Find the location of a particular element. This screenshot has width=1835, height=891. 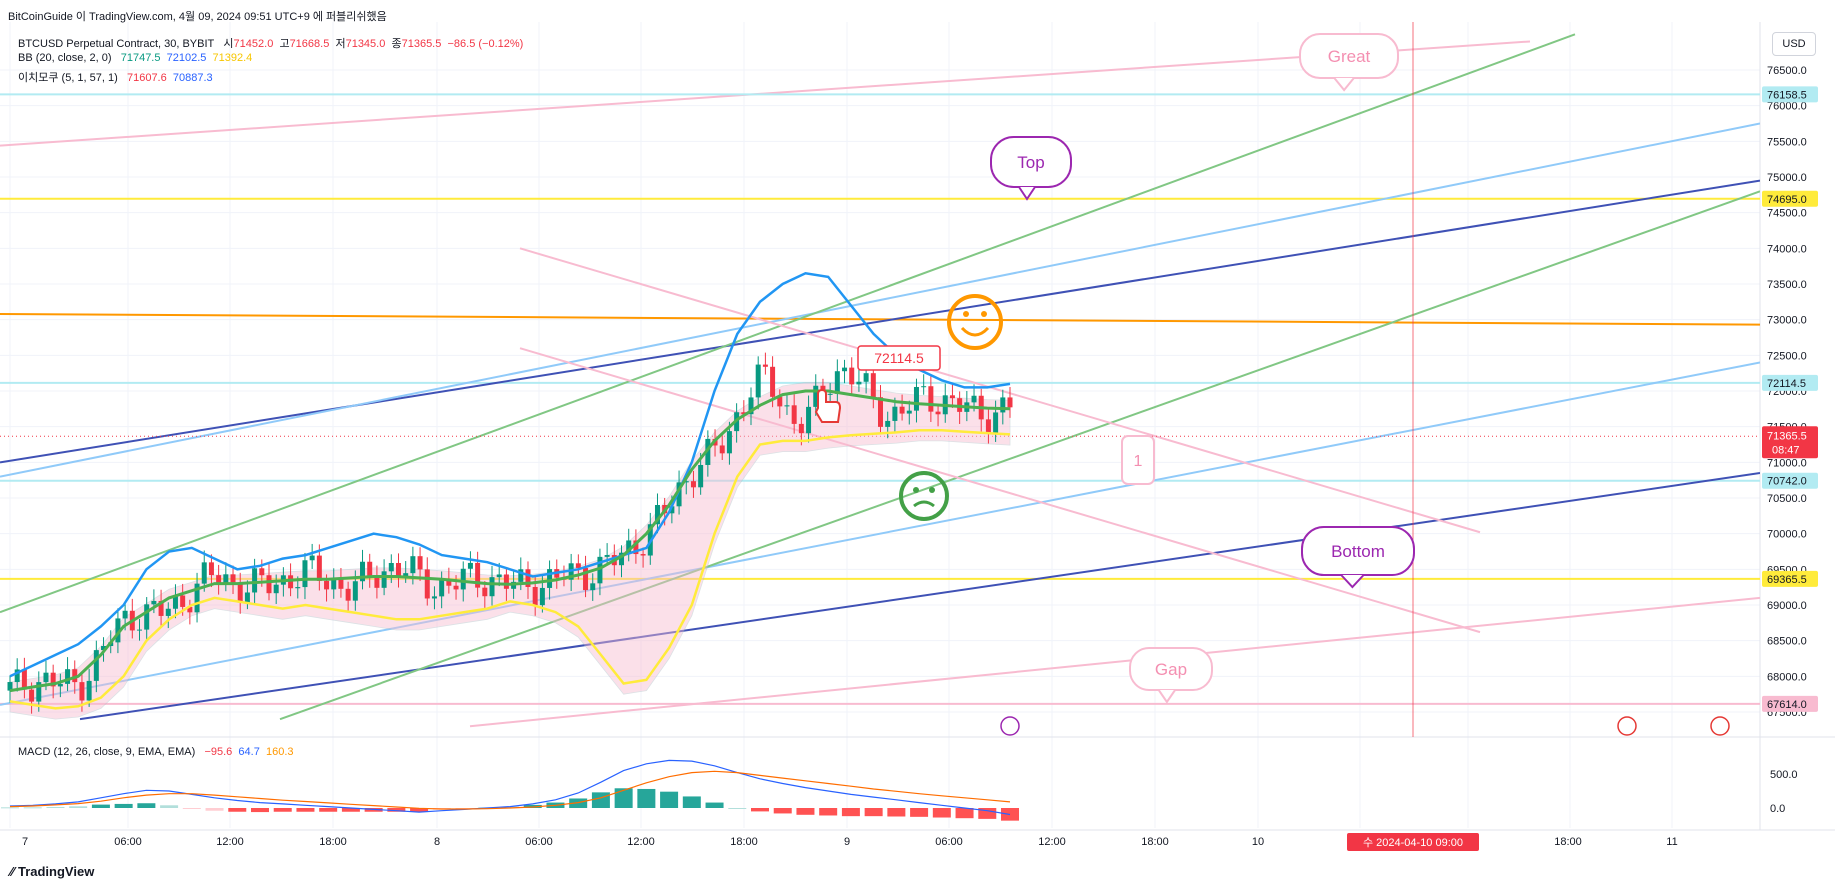

price-callout-box is located at coordinates (899, 358).